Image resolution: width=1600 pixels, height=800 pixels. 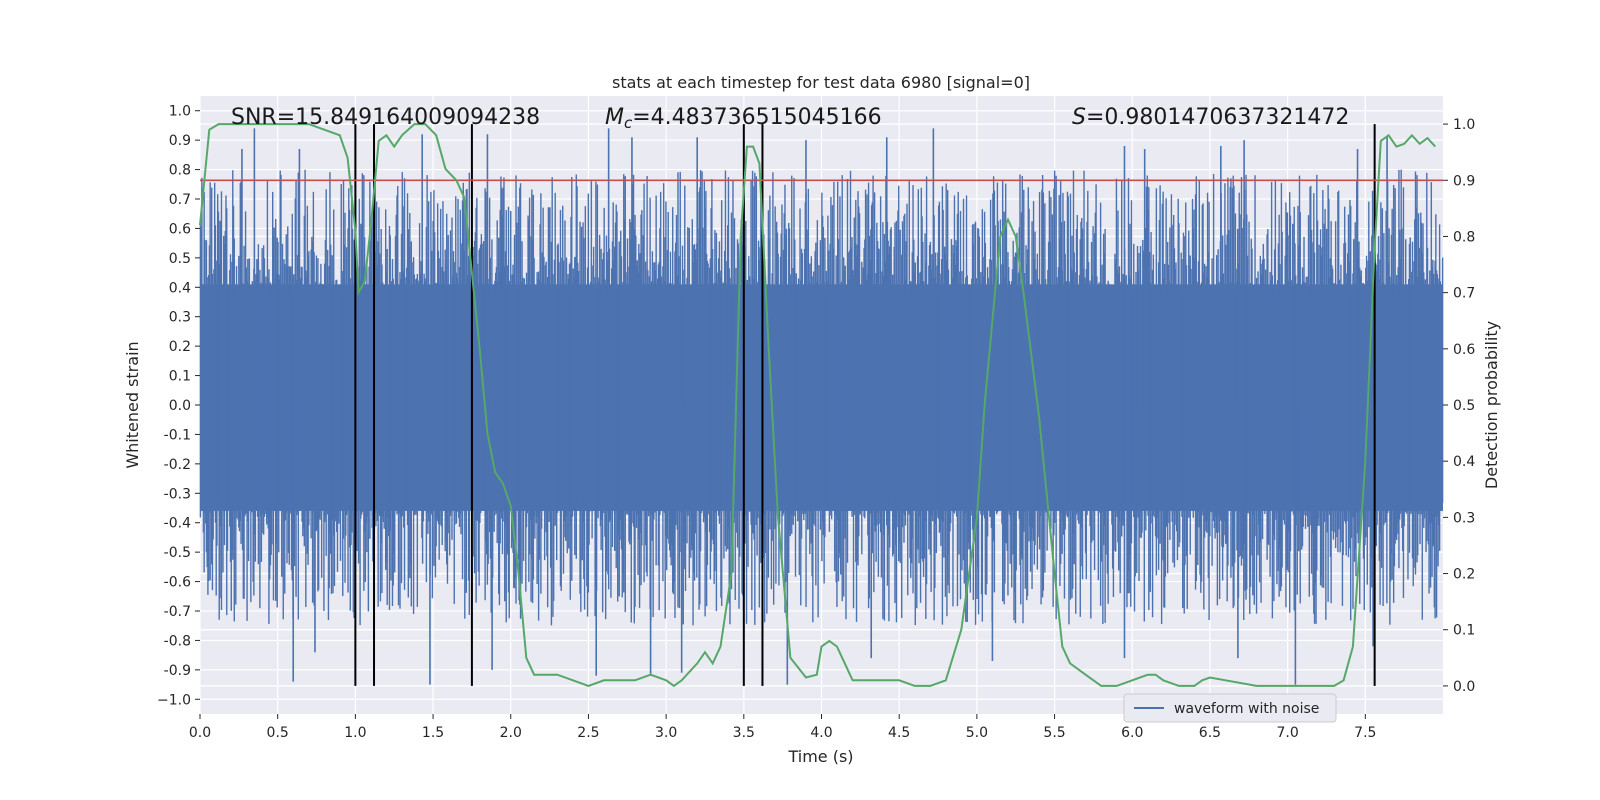 I want to click on right-tick-label: 0.1, so click(x=1464, y=631).